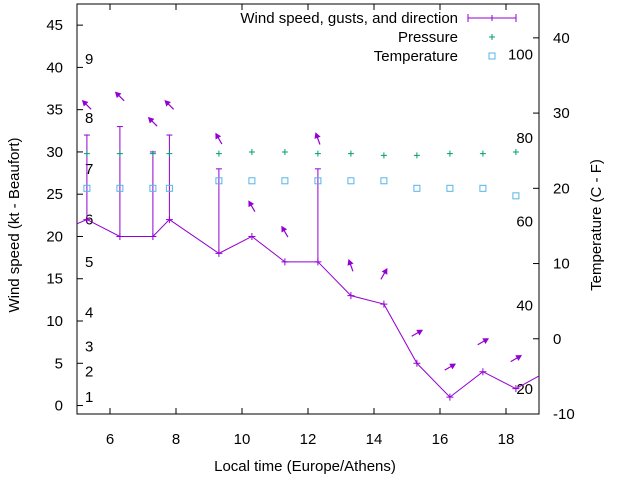 This screenshot has height=480, width=640. I want to click on fahrenheit-label: 40, so click(524, 306).